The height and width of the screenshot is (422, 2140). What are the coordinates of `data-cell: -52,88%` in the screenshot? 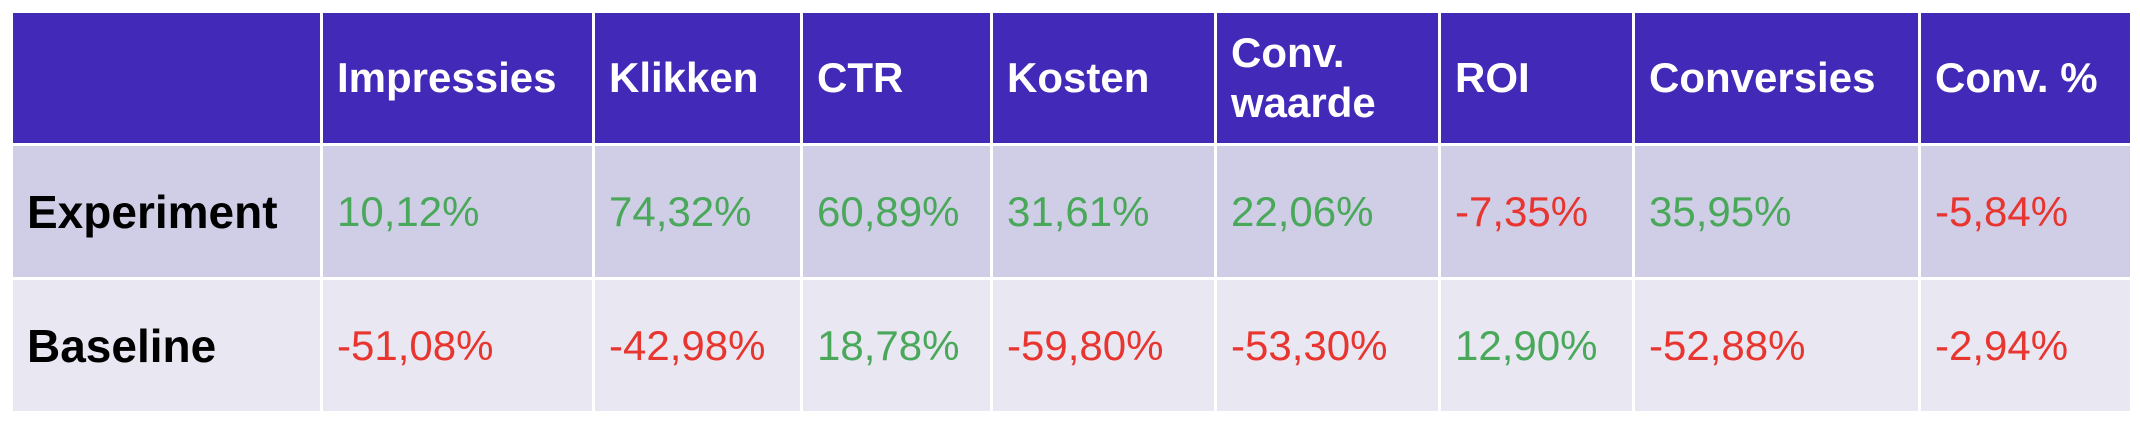 It's located at (1776, 345).